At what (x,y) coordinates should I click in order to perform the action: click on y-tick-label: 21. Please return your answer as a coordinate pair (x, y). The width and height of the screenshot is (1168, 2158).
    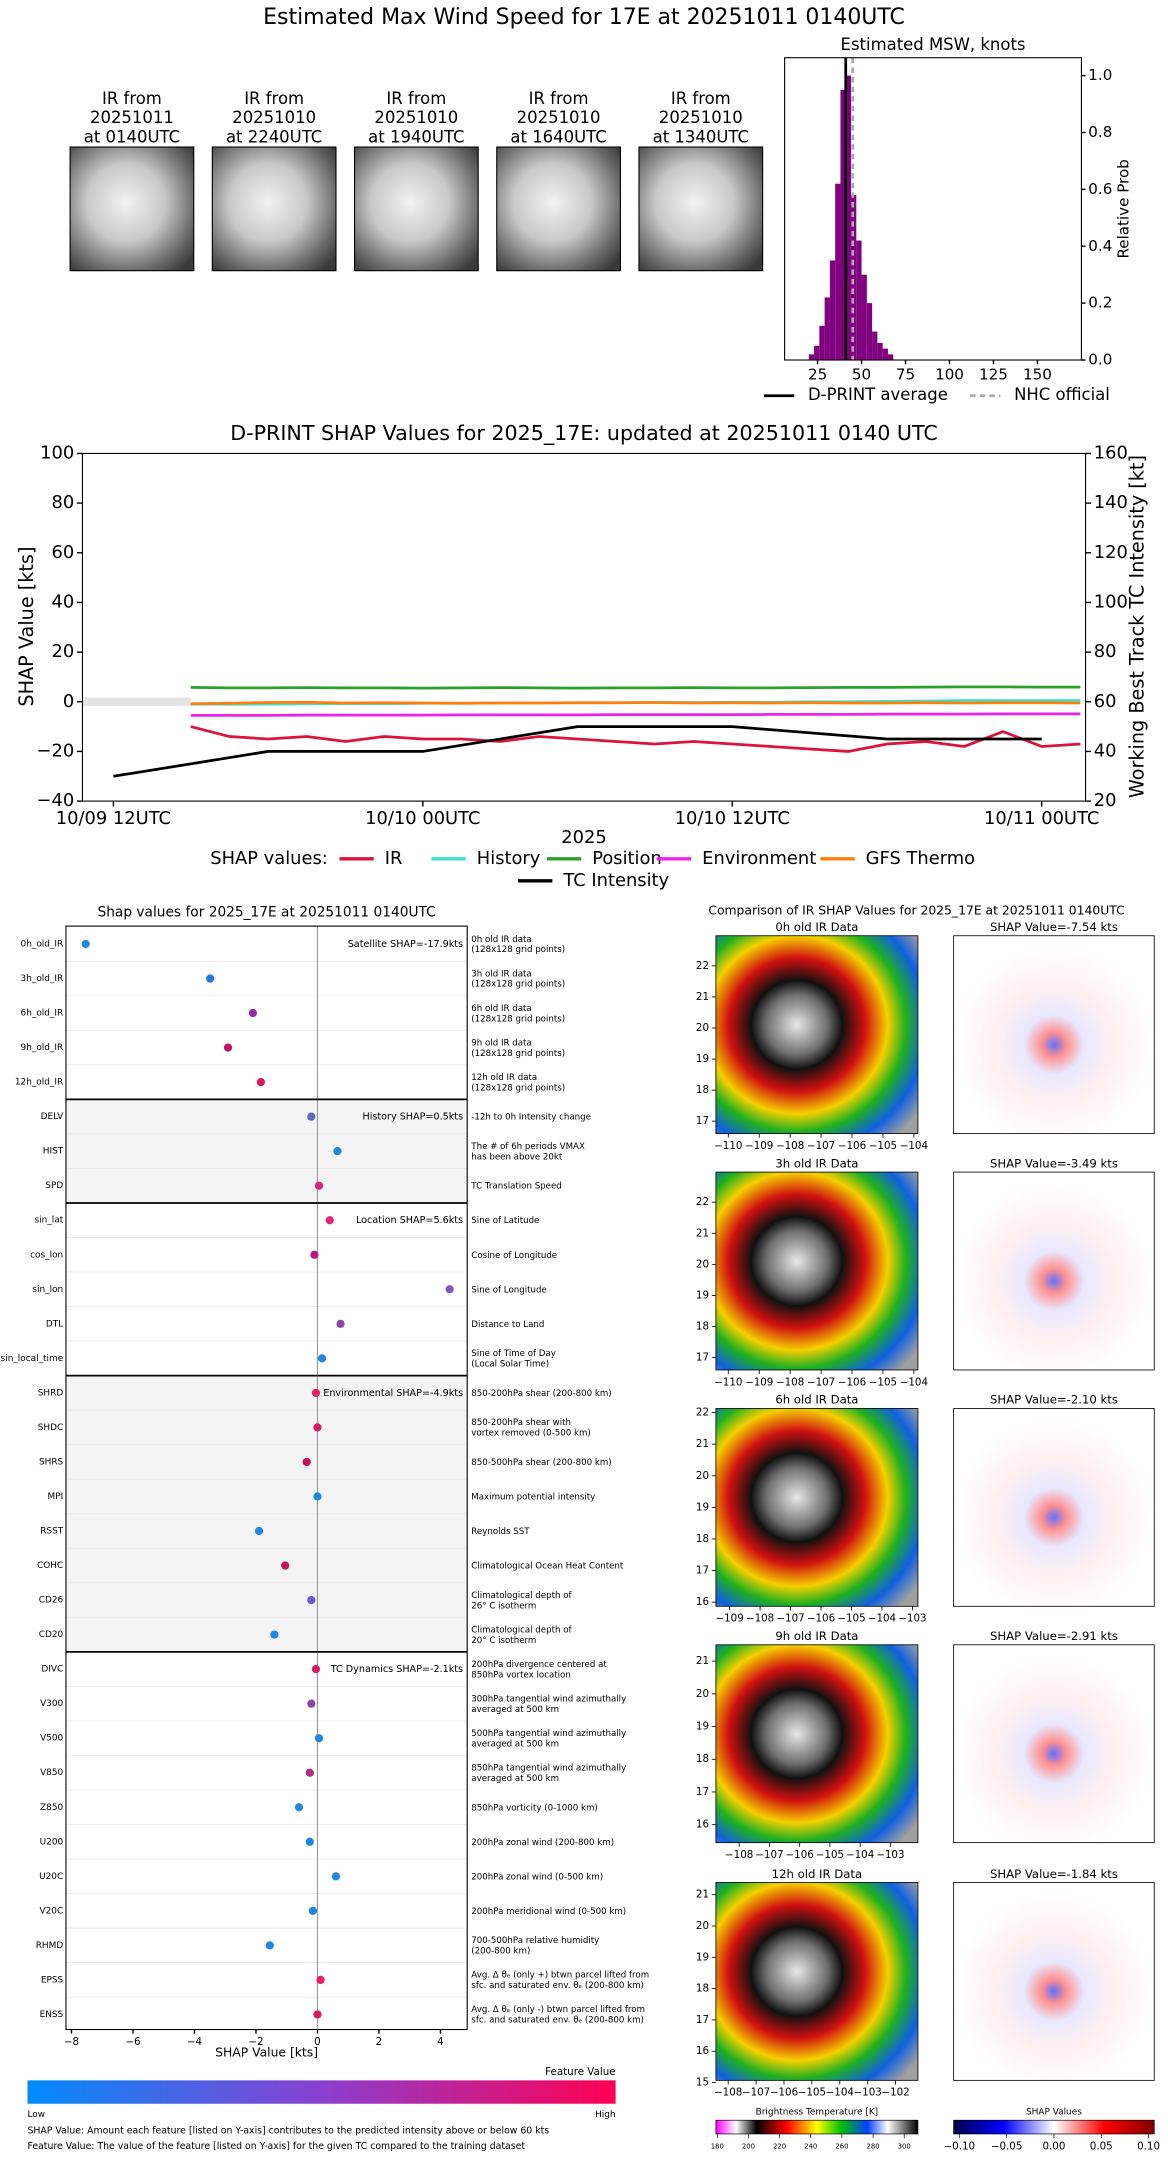
    Looking at the image, I should click on (702, 1444).